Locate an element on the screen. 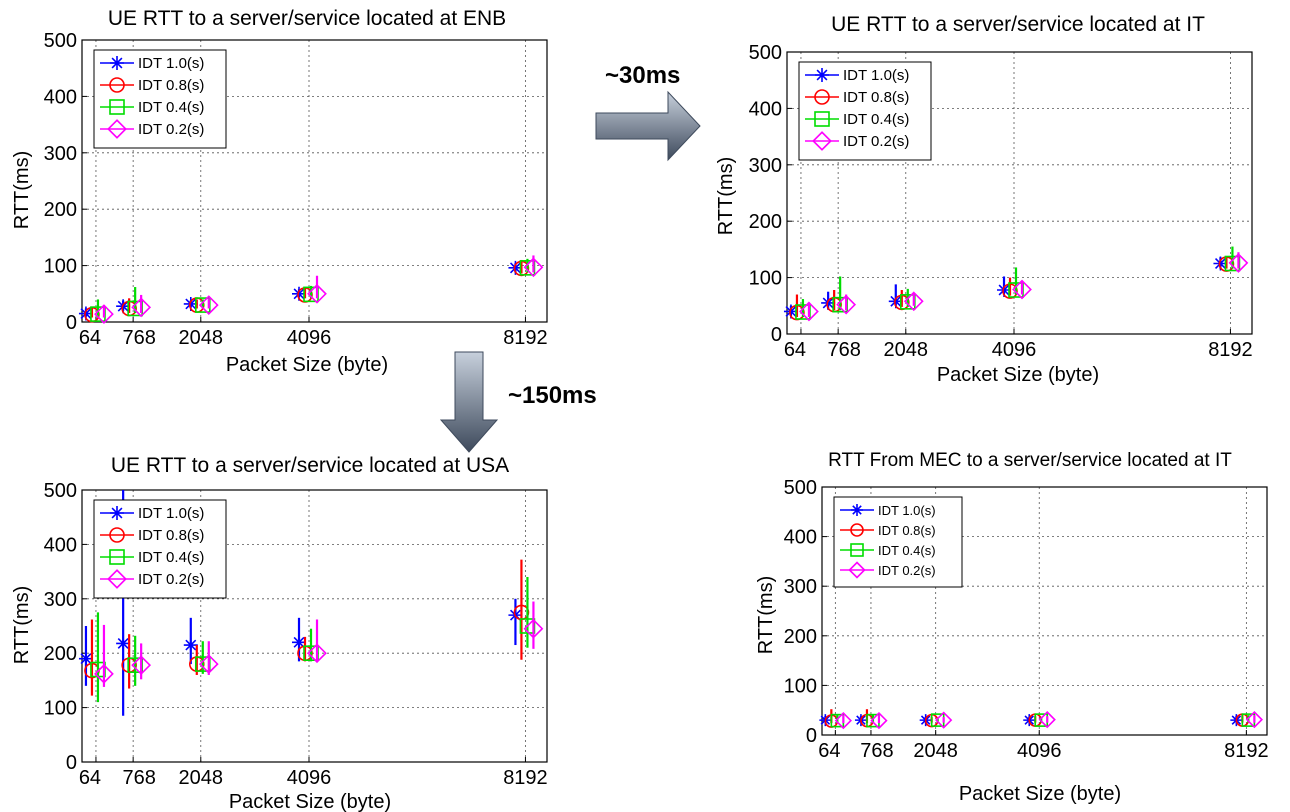 The width and height of the screenshot is (1290, 812). arrow-down-annotation: ~150ms is located at coordinates (518, 402).